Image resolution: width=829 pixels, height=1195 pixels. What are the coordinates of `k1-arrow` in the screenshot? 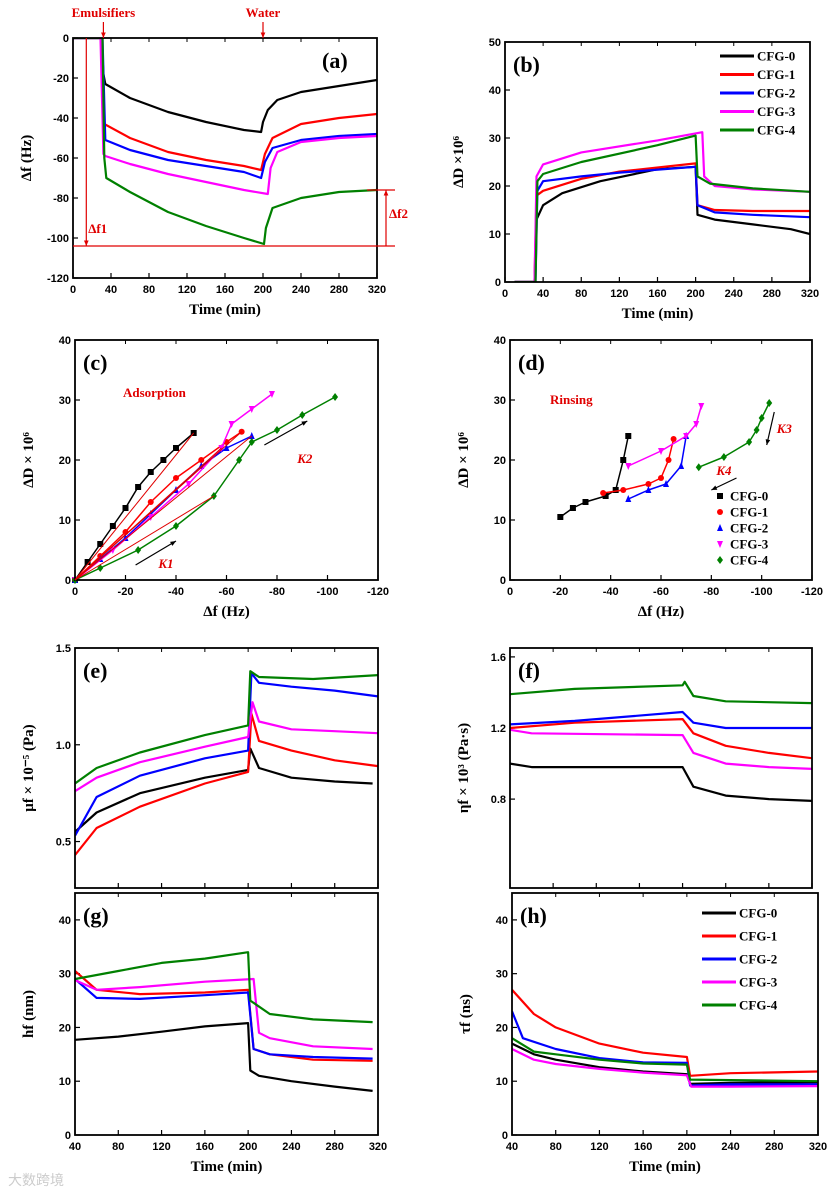 It's located at (156, 553).